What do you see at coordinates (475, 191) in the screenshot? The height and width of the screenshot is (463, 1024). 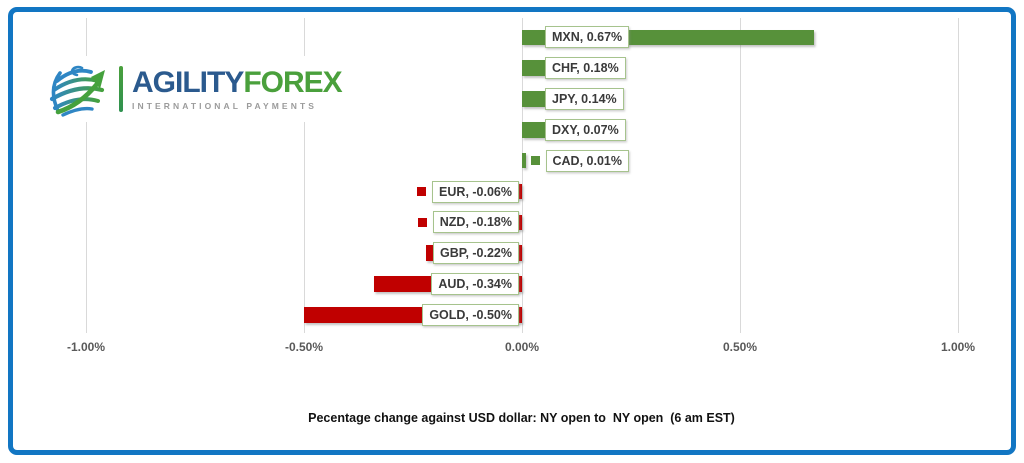 I see `data-label-box: EUR, -0.06%` at bounding box center [475, 191].